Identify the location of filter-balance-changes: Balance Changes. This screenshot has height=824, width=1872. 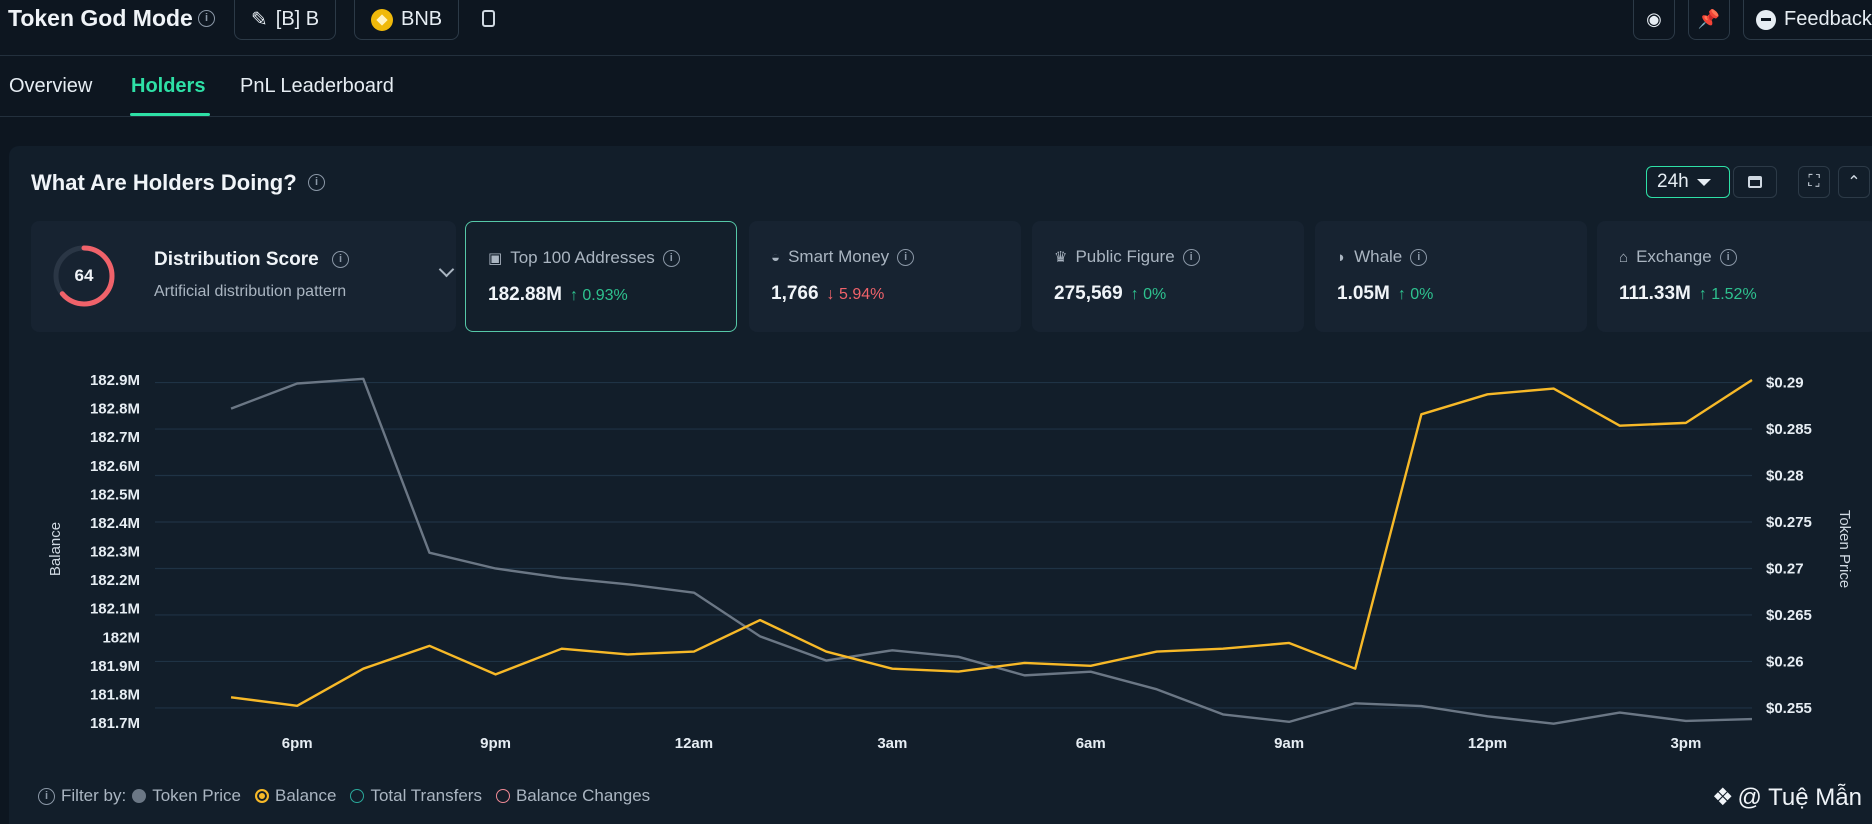
(573, 796).